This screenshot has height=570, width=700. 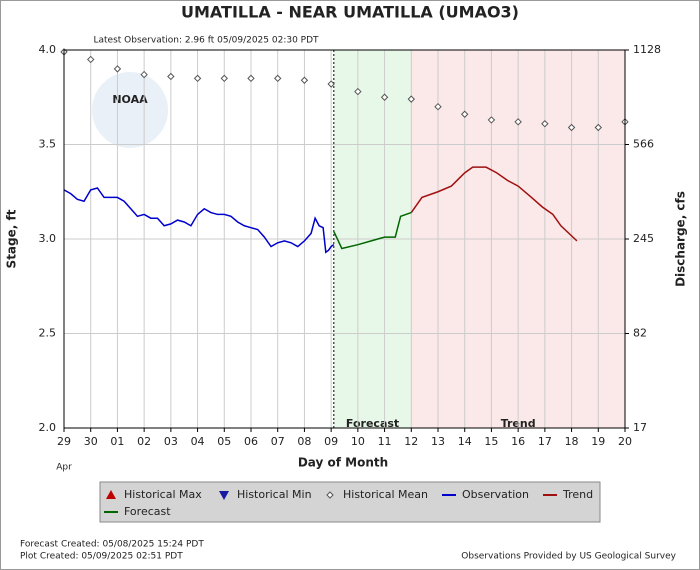 I want to click on y2-tick-label: 245, so click(x=643, y=238).